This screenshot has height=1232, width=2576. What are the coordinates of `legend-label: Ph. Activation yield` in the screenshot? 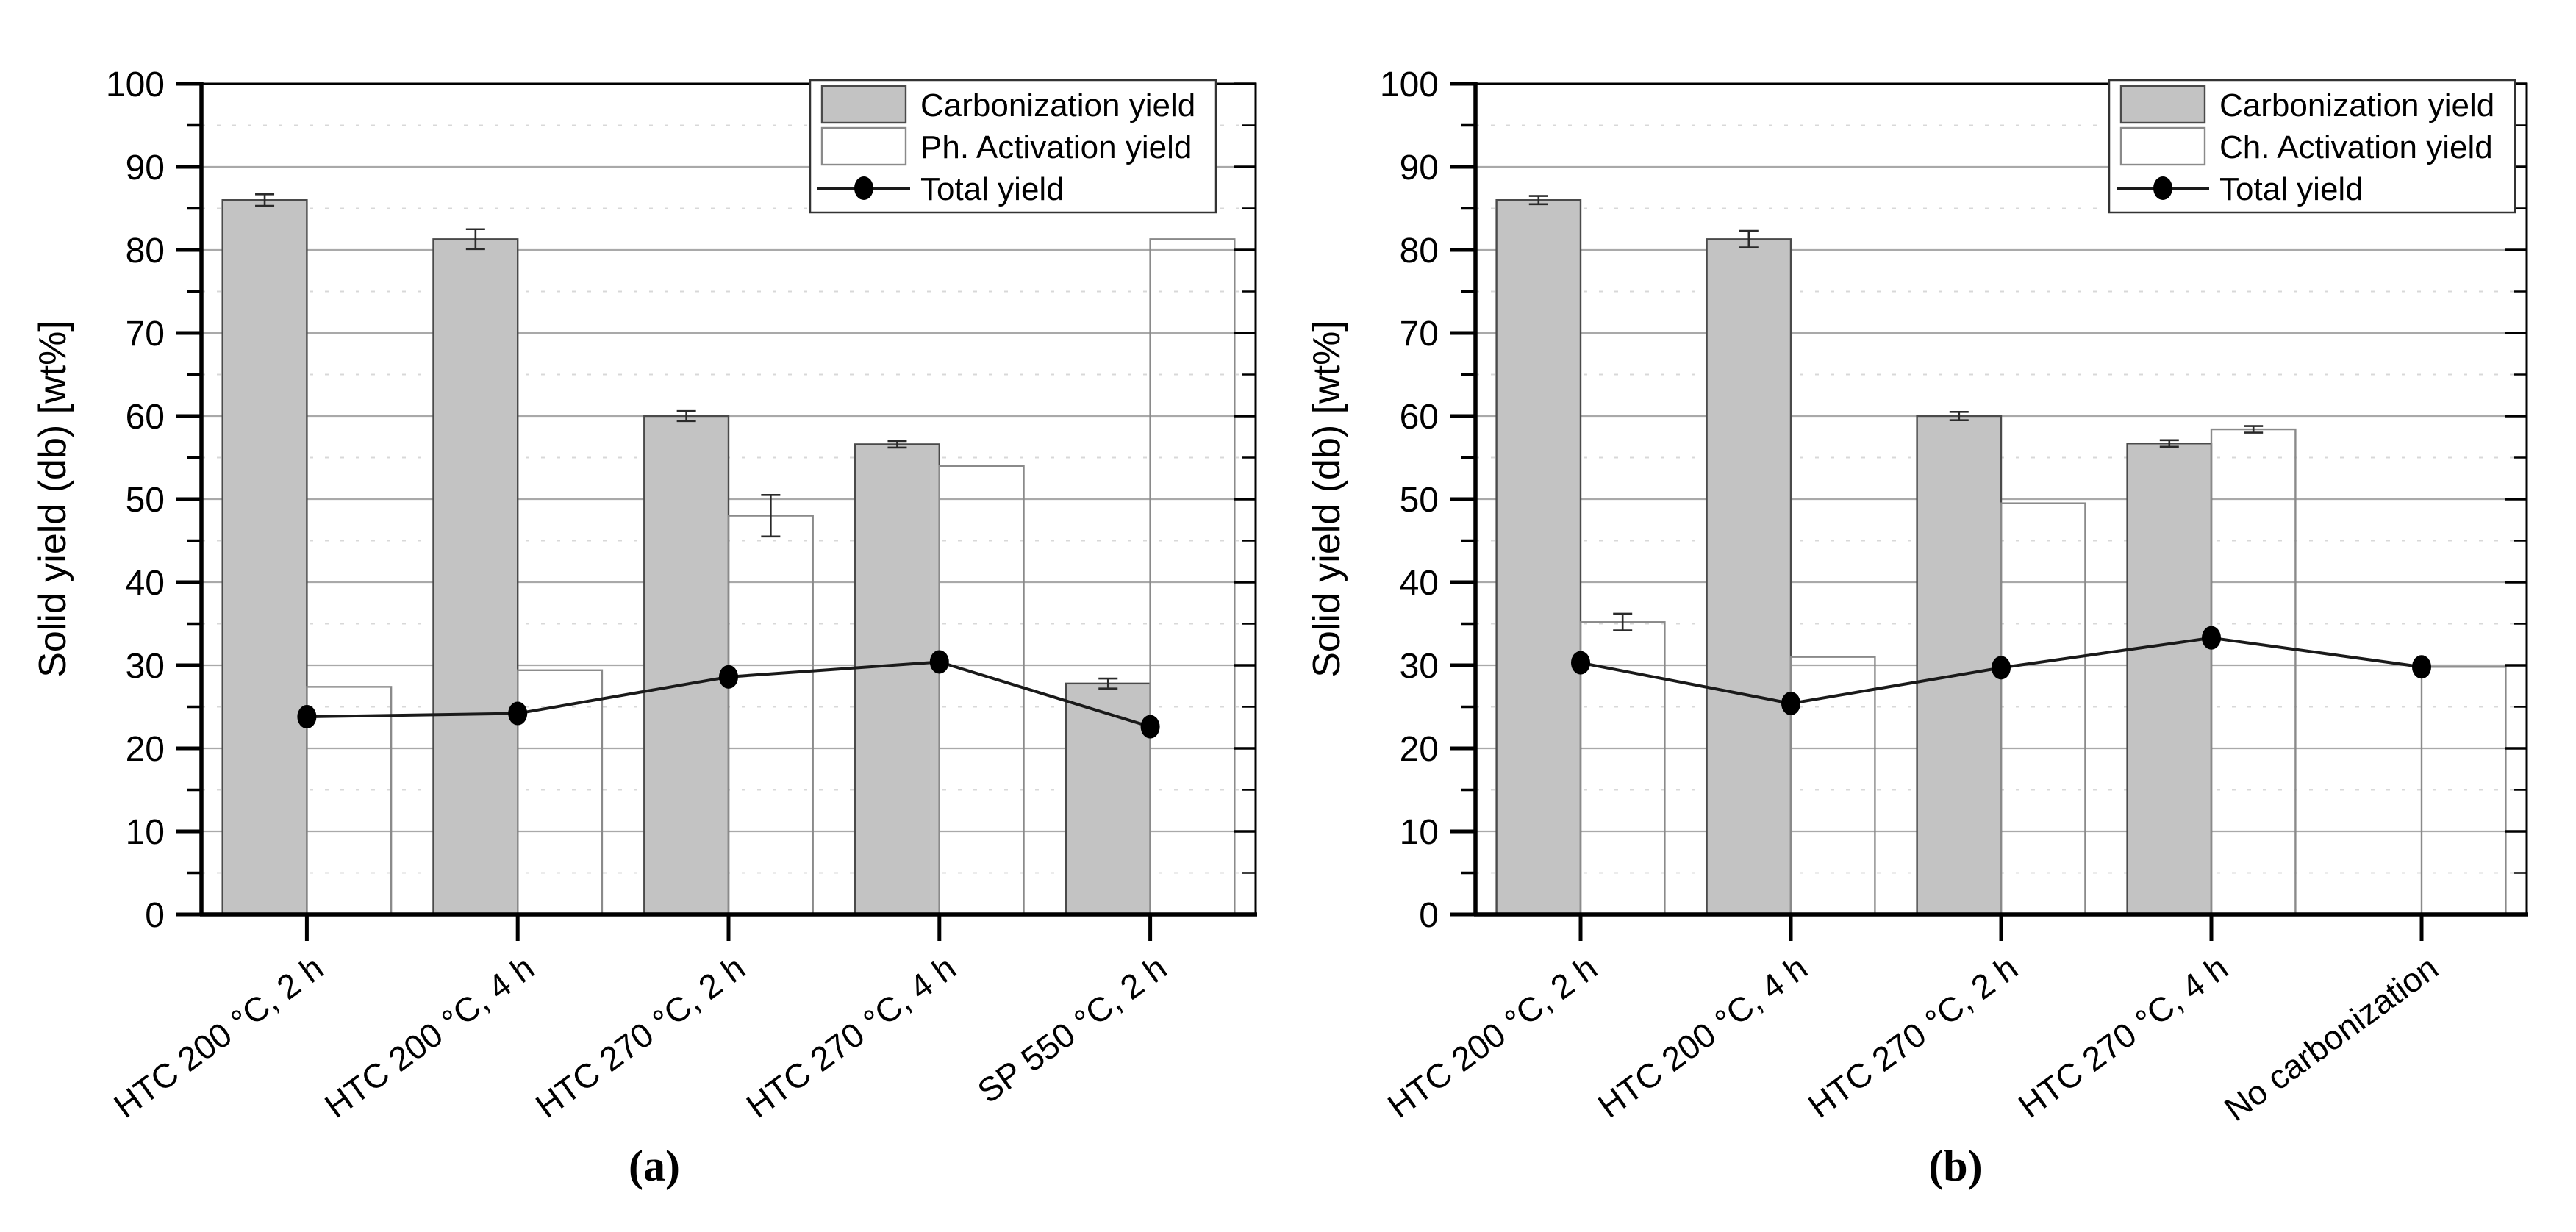 It's located at (1056, 147).